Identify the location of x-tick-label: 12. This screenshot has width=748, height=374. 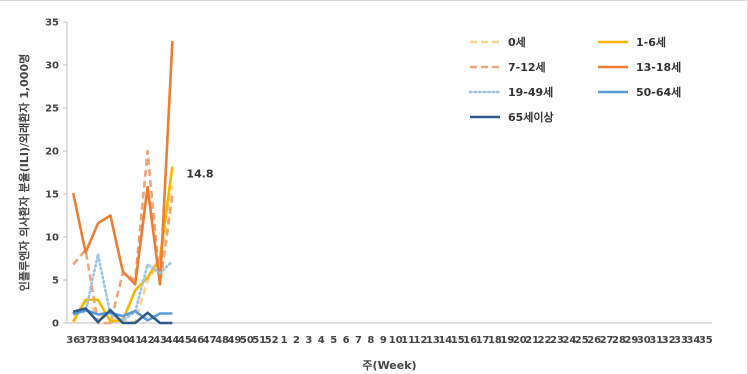
(421, 340).